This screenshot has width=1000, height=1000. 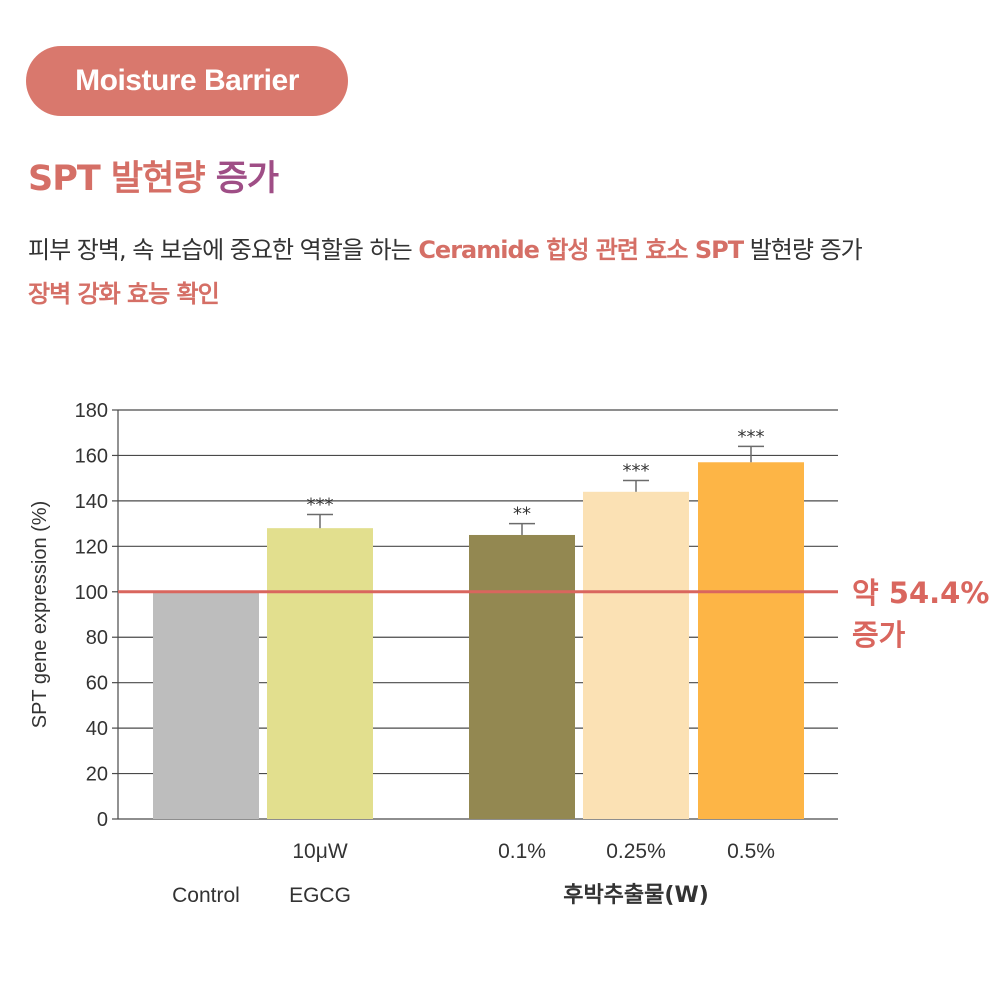 I want to click on y-tick-label: 40, so click(x=97, y=729).